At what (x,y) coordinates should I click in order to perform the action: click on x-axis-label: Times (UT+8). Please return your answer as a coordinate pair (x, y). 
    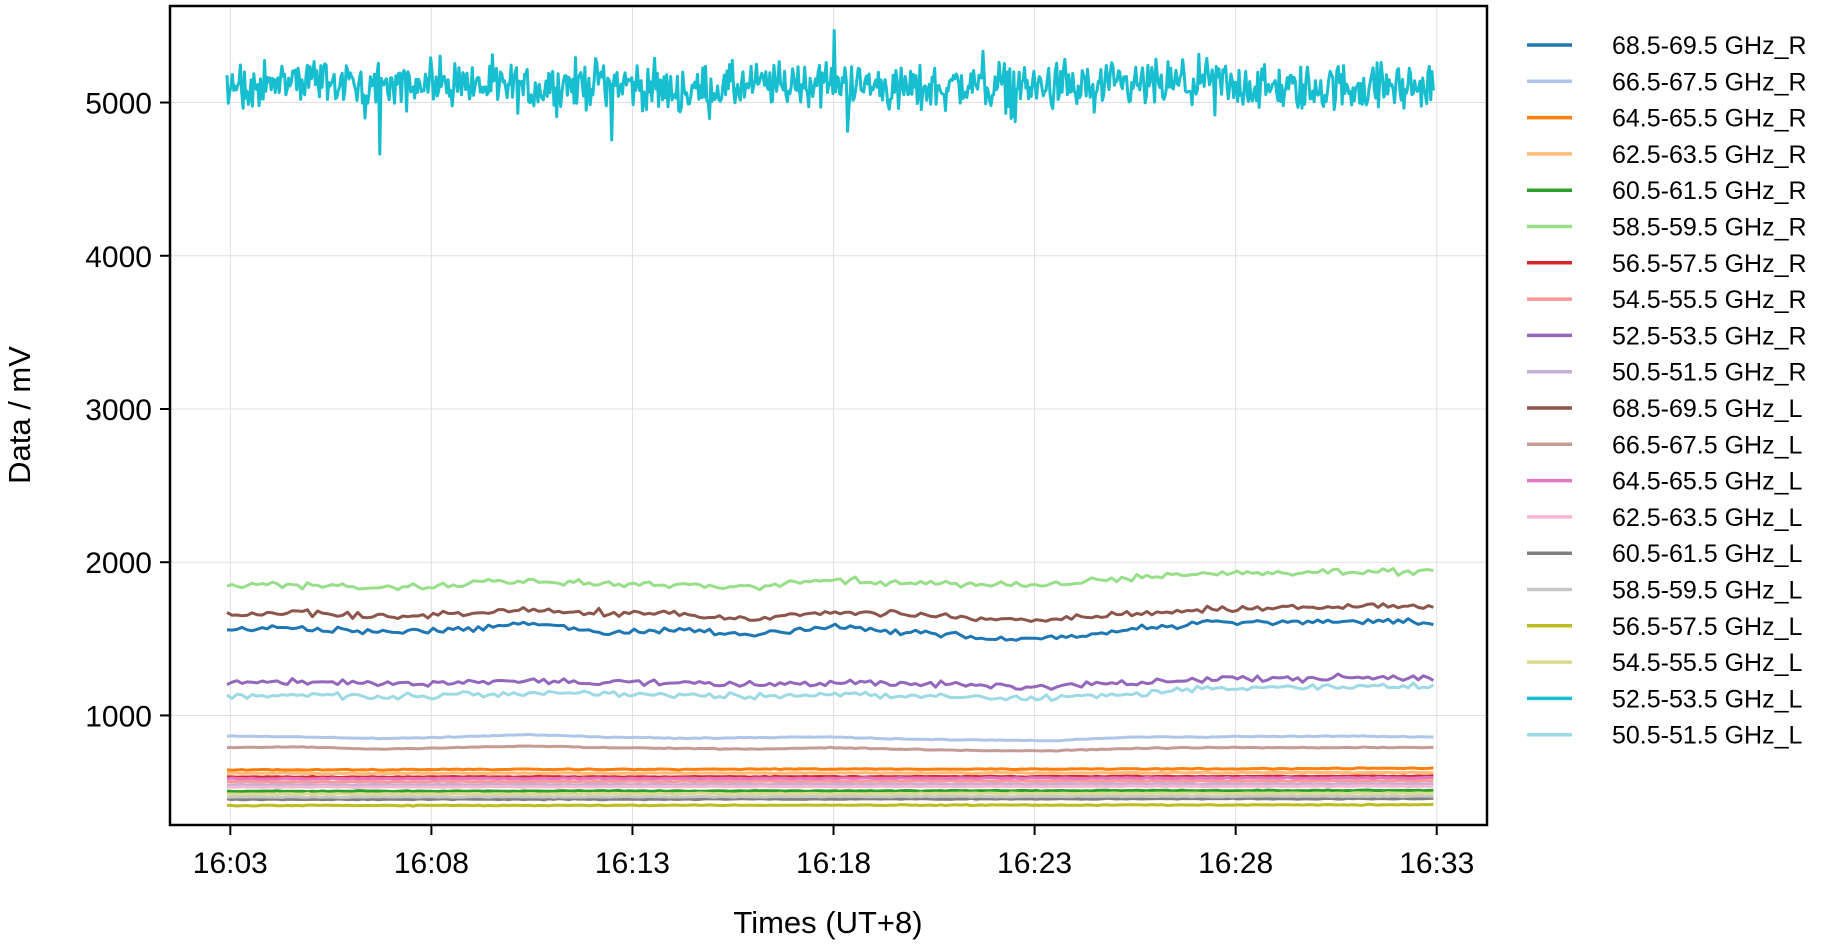
    Looking at the image, I should click on (827, 922).